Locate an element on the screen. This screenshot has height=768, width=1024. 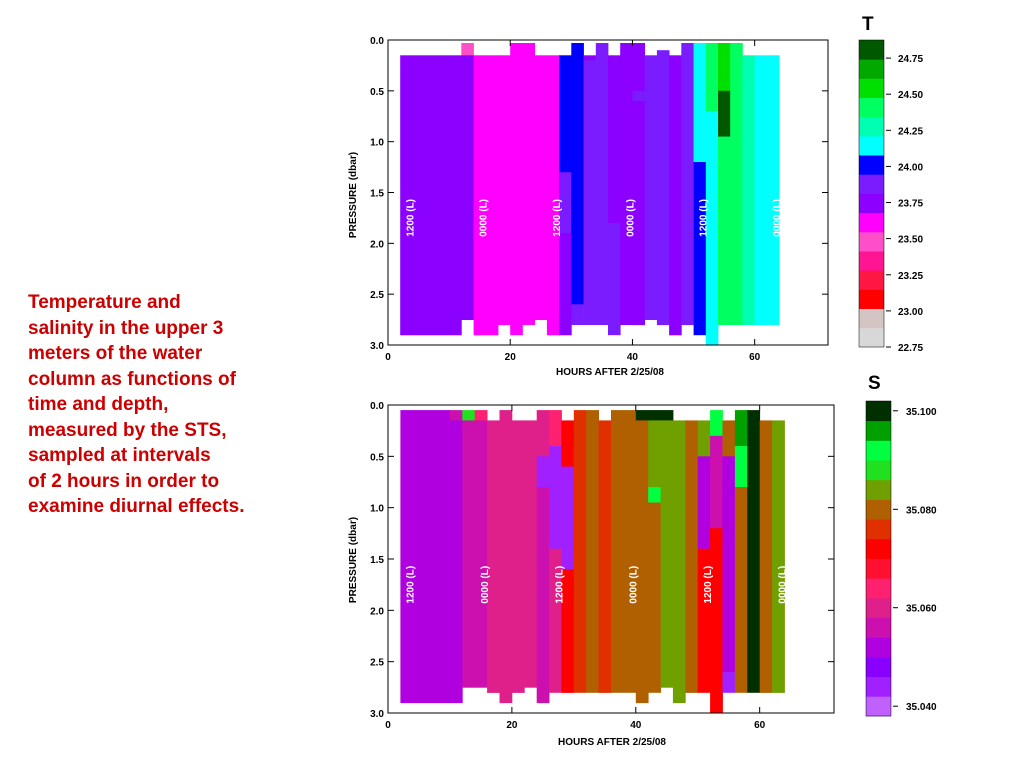
y-tick-label: 0.0 is located at coordinates (377, 41).